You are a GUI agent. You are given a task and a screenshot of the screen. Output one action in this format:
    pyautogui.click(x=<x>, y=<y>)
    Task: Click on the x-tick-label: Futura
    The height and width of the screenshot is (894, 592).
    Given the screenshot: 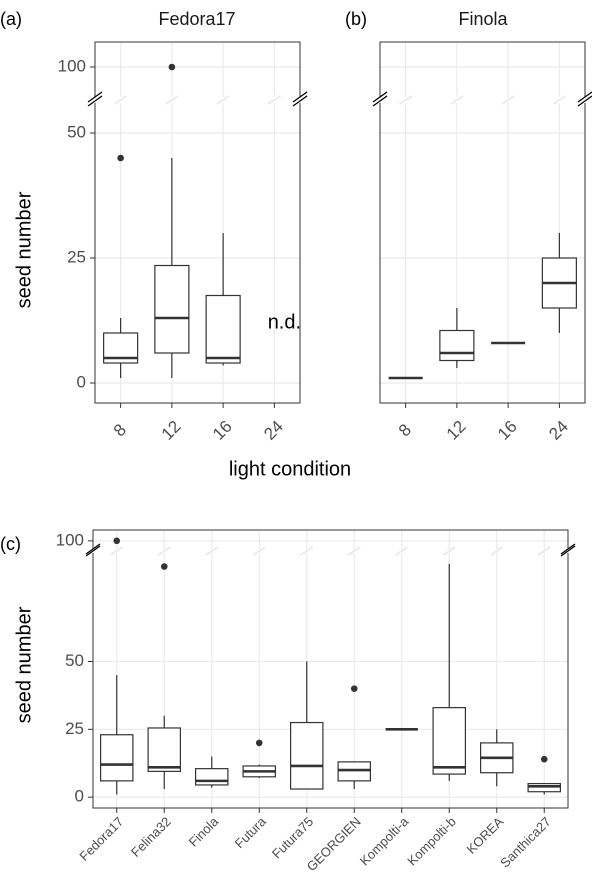 What is the action you would take?
    pyautogui.click(x=251, y=832)
    